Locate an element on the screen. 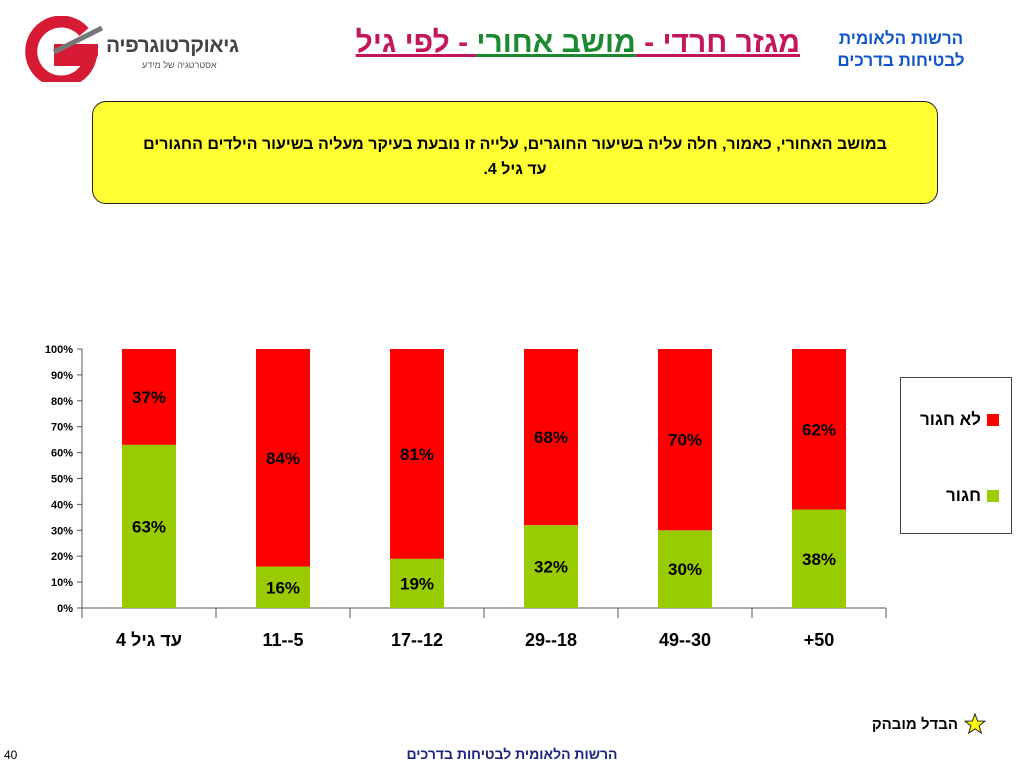  org-line2: לבטיחות בדרכים is located at coordinates (901, 60).